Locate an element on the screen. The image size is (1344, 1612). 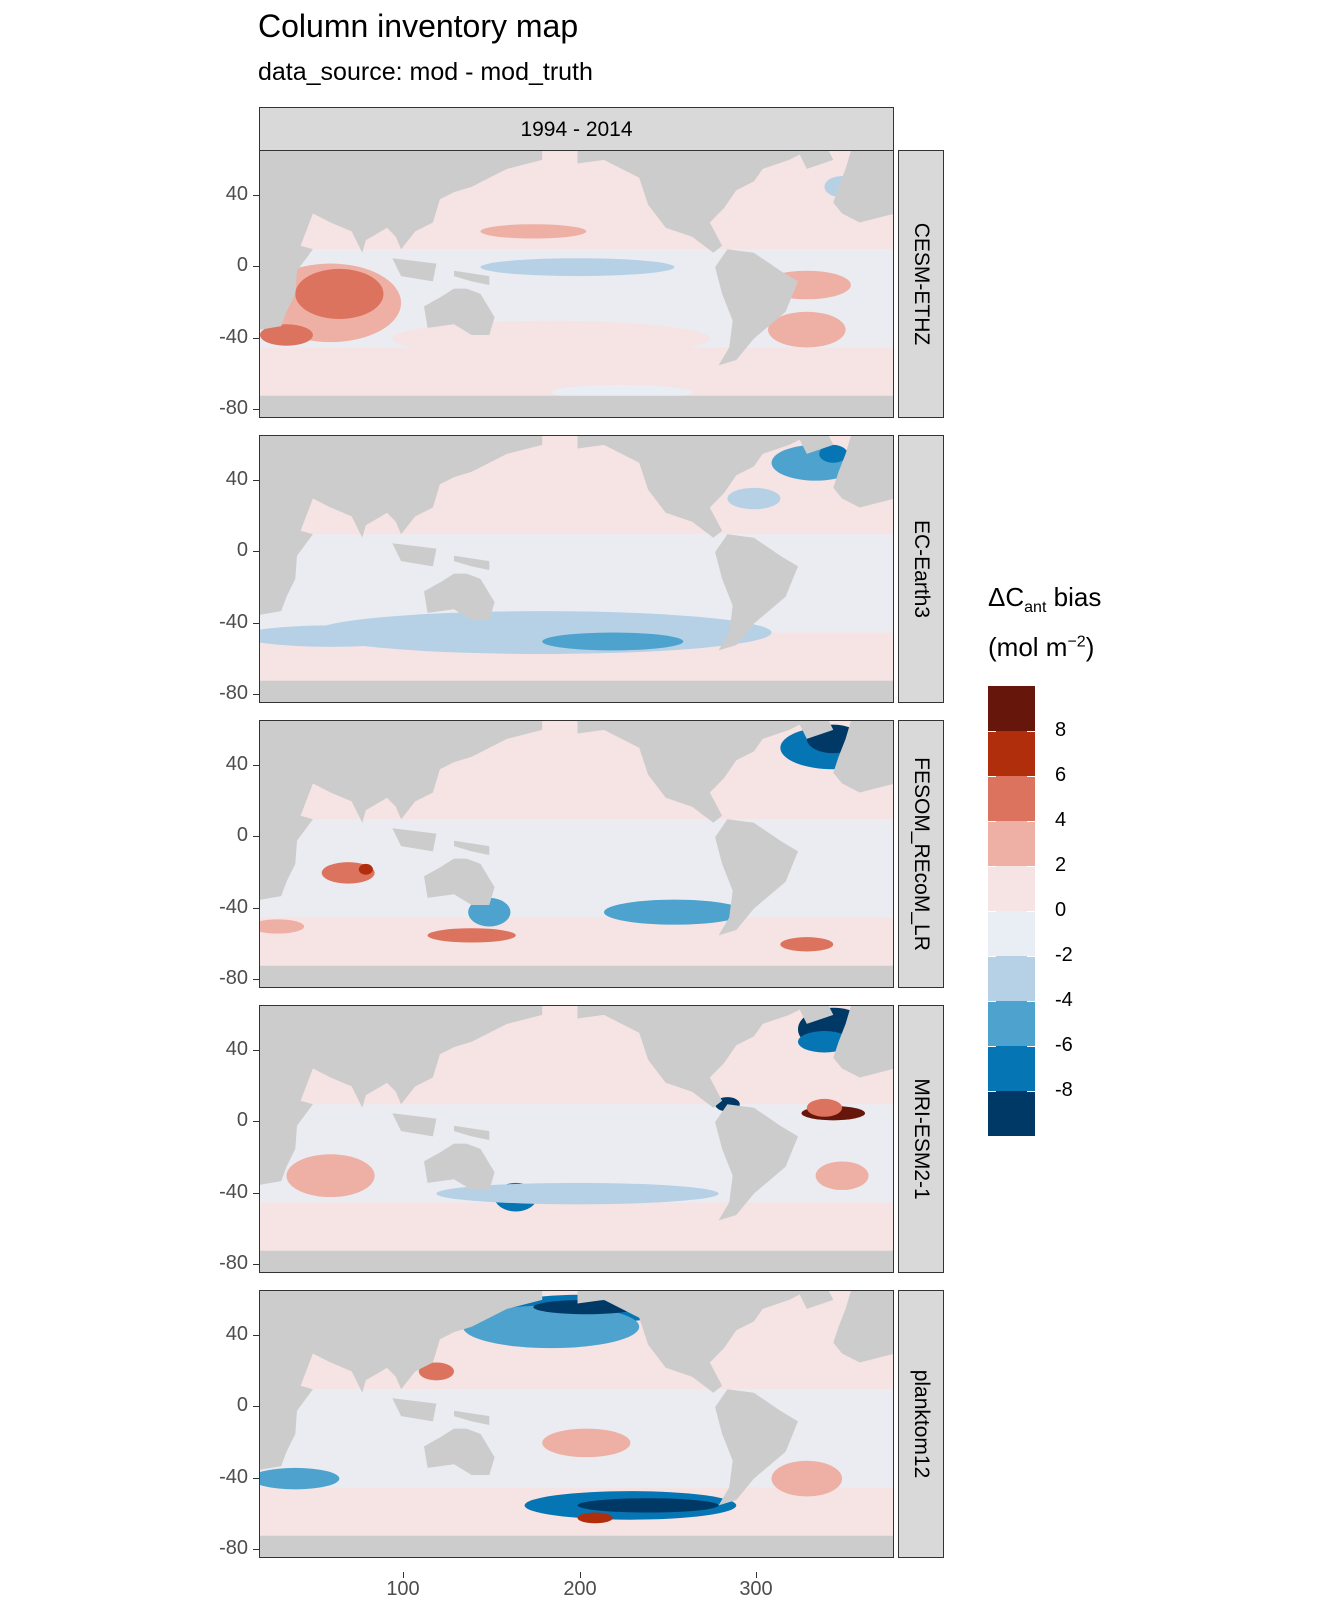
x-tick-label: 100 is located at coordinates (403, 1589).